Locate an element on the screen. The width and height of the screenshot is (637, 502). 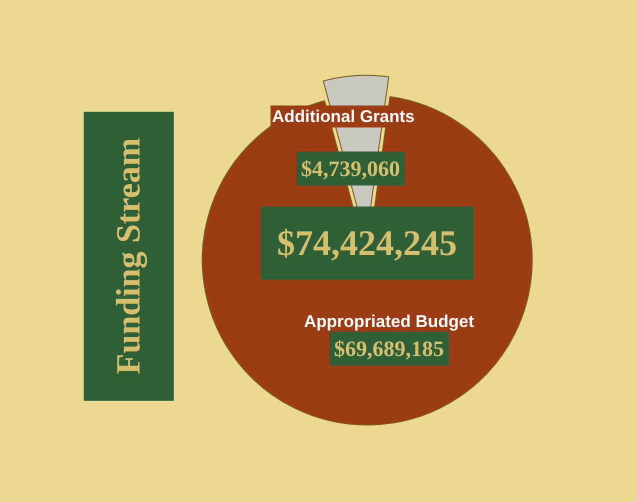
text: Funding Stream is located at coordinates (129, 256).